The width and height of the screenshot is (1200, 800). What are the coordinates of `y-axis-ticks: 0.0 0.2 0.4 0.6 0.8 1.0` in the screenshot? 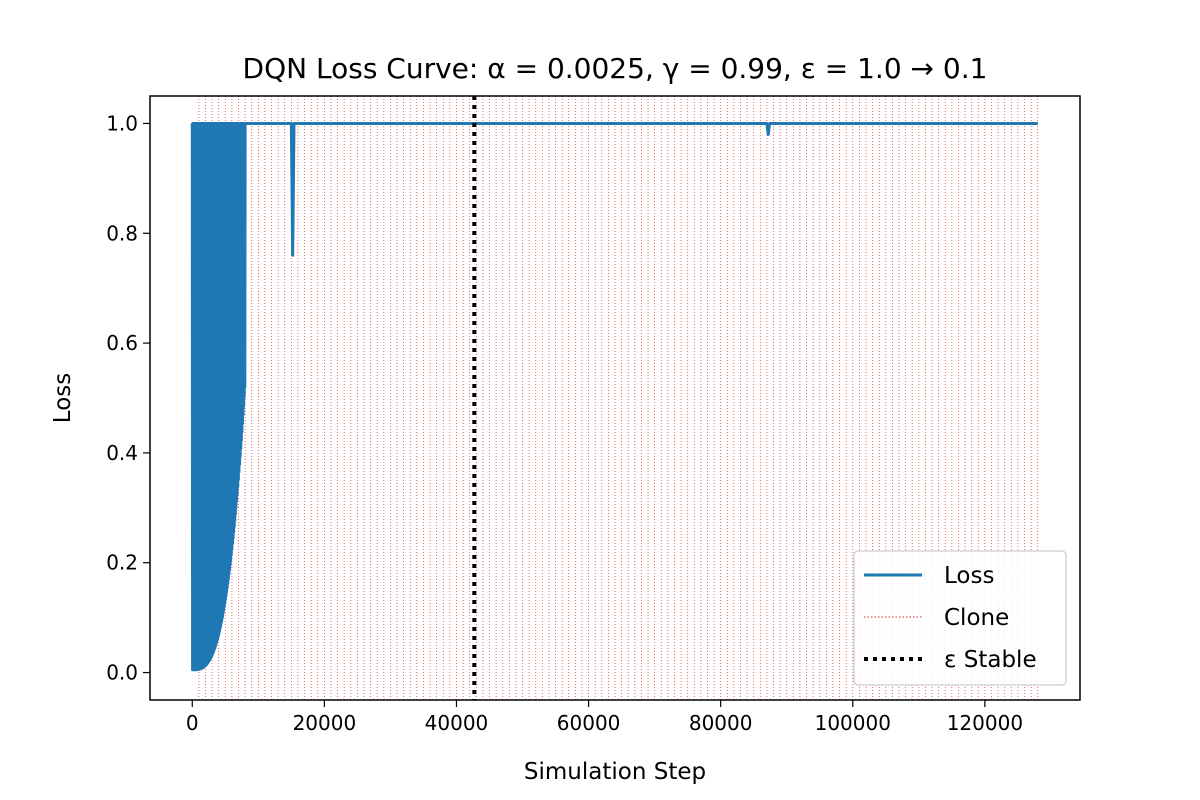 It's located at (128, 398).